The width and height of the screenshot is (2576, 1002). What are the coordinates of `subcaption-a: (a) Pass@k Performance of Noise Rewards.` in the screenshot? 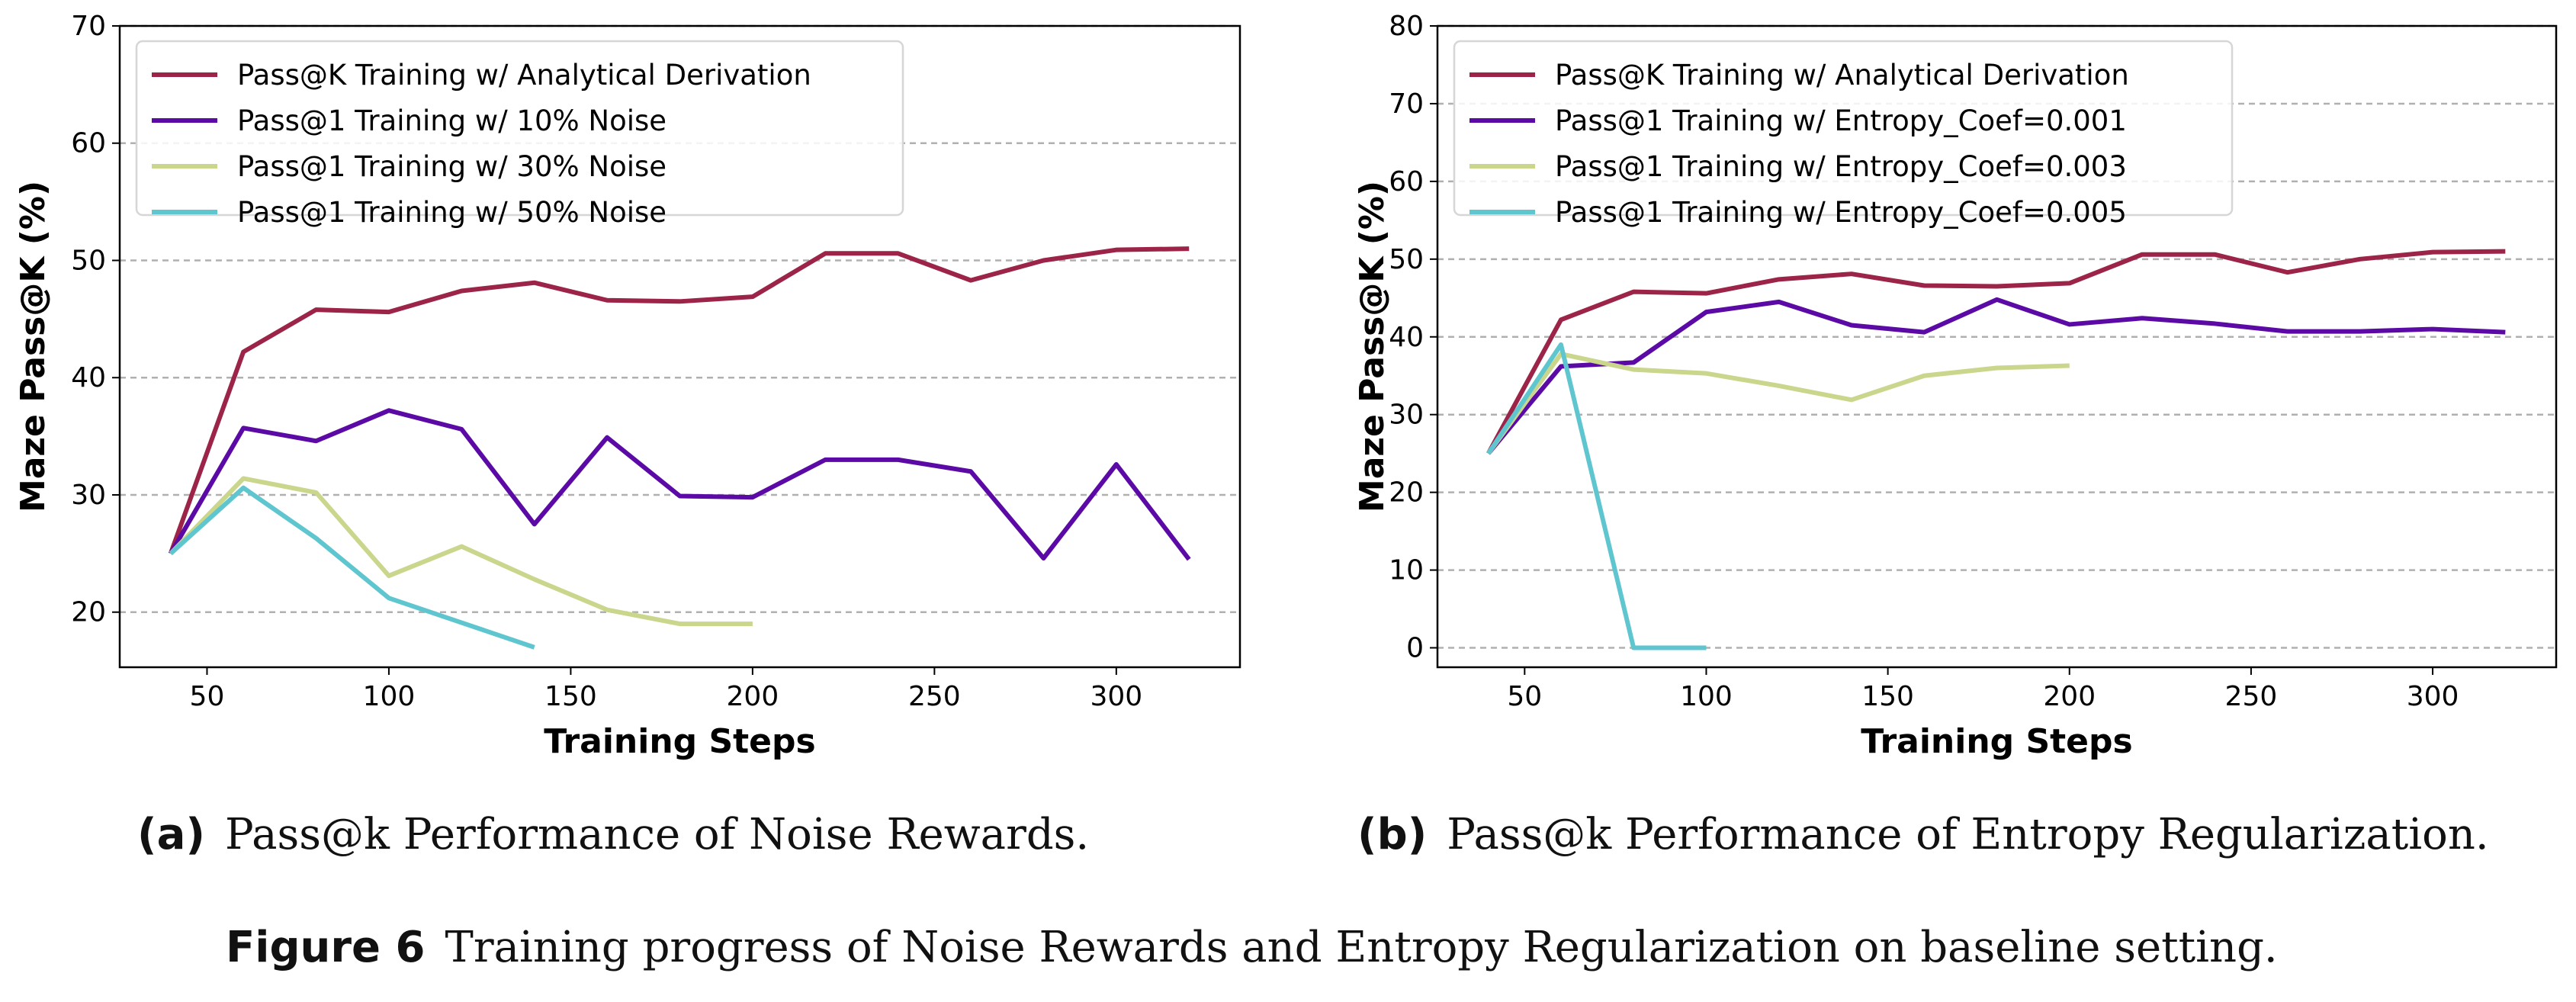 It's located at (613, 834).